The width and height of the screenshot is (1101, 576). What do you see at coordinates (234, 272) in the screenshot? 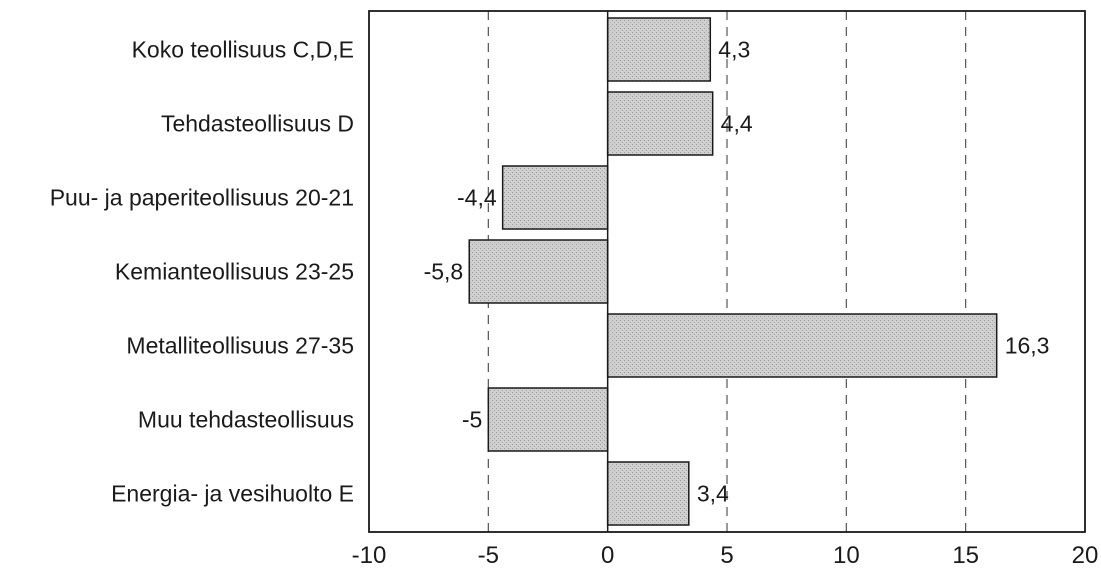
I see `category-label-3: Kemianteollisuus 23-25` at bounding box center [234, 272].